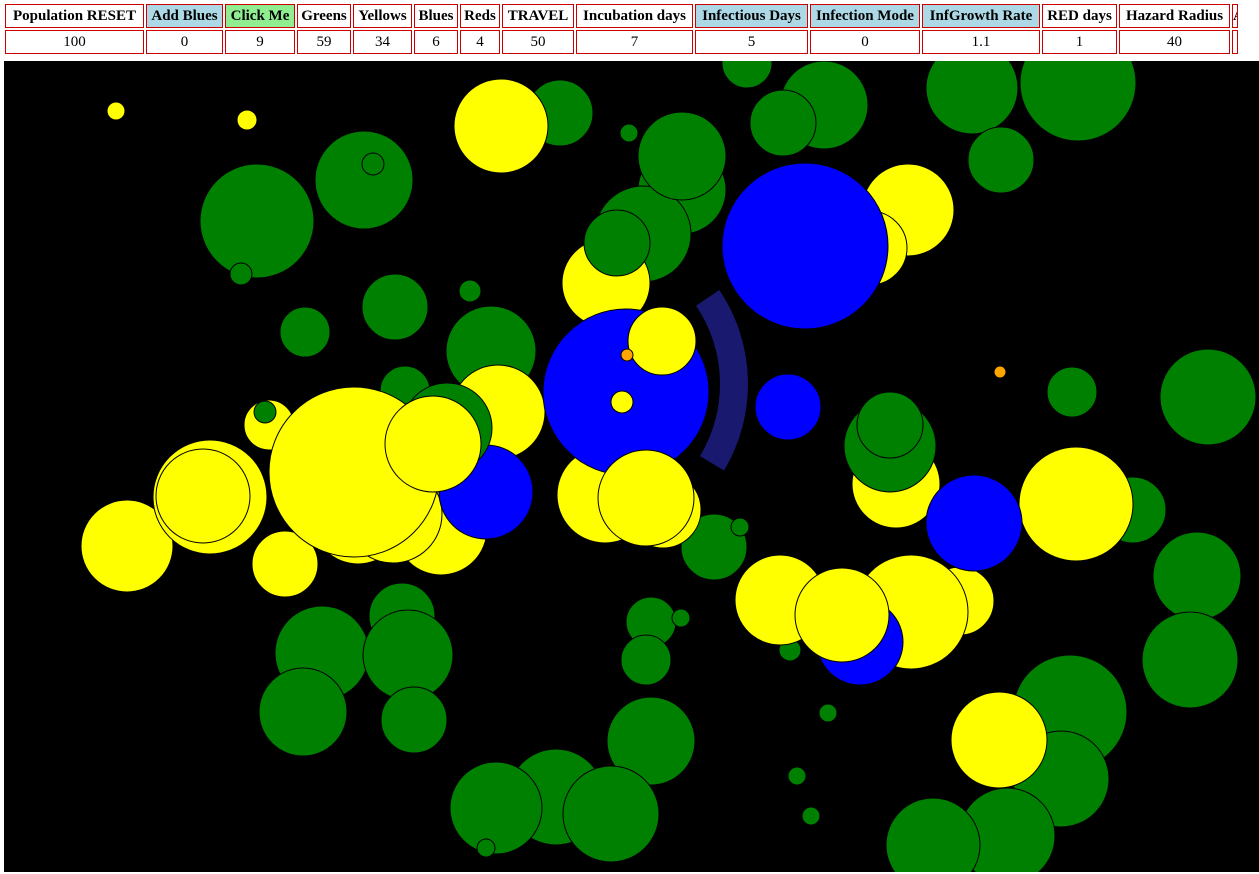  I want to click on truncated-header: A, so click(1235, 16).